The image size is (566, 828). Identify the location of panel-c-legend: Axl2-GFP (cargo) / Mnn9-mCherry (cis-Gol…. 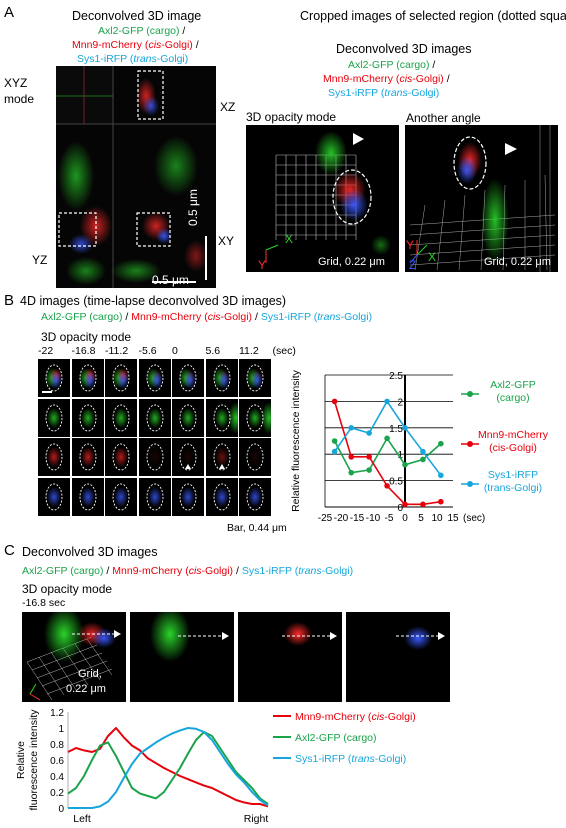
(188, 571).